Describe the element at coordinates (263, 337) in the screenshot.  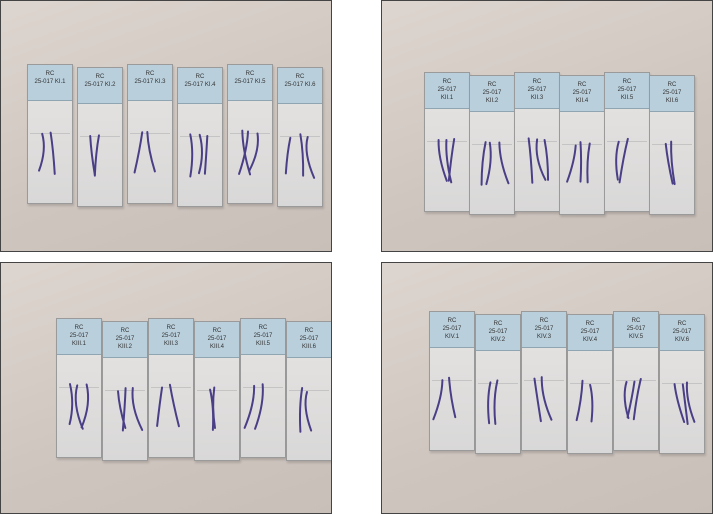
I see `slide-label: RC 25-017 KIII.5` at that location.